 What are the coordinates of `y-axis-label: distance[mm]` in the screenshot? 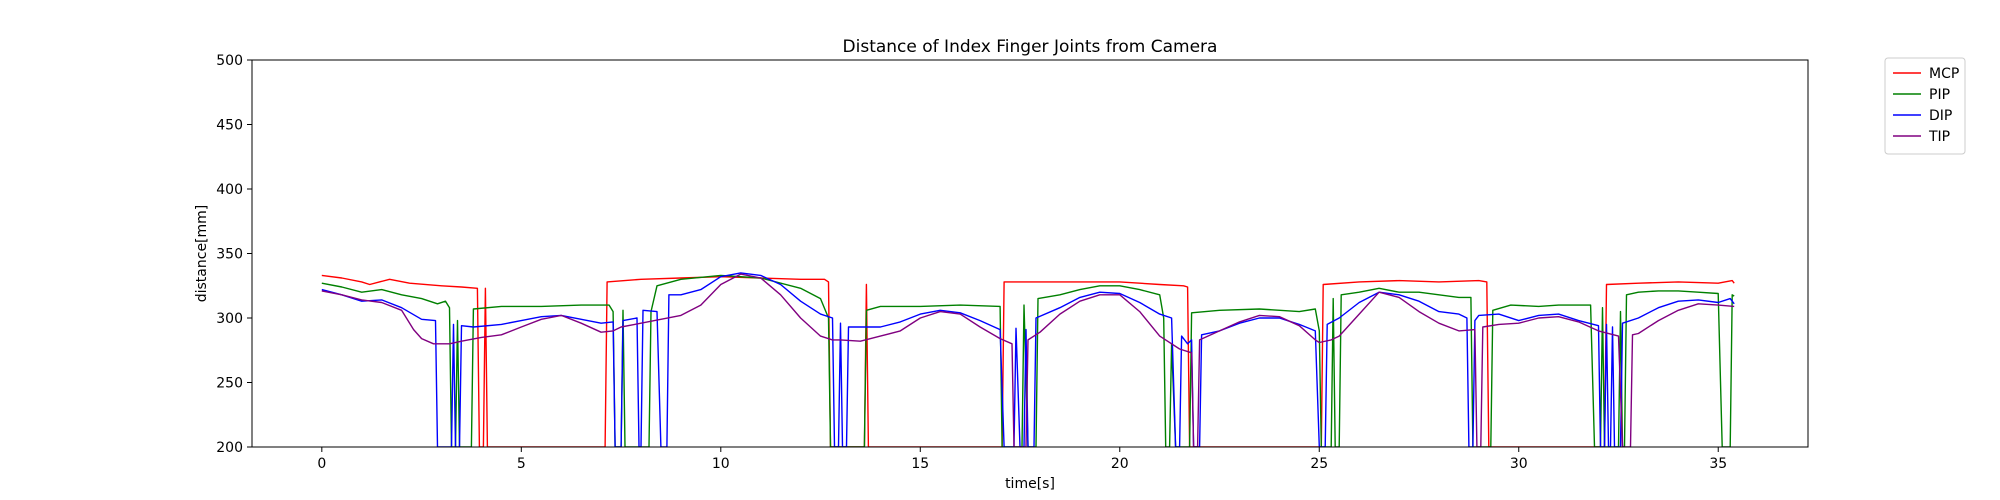 It's located at (202, 254).